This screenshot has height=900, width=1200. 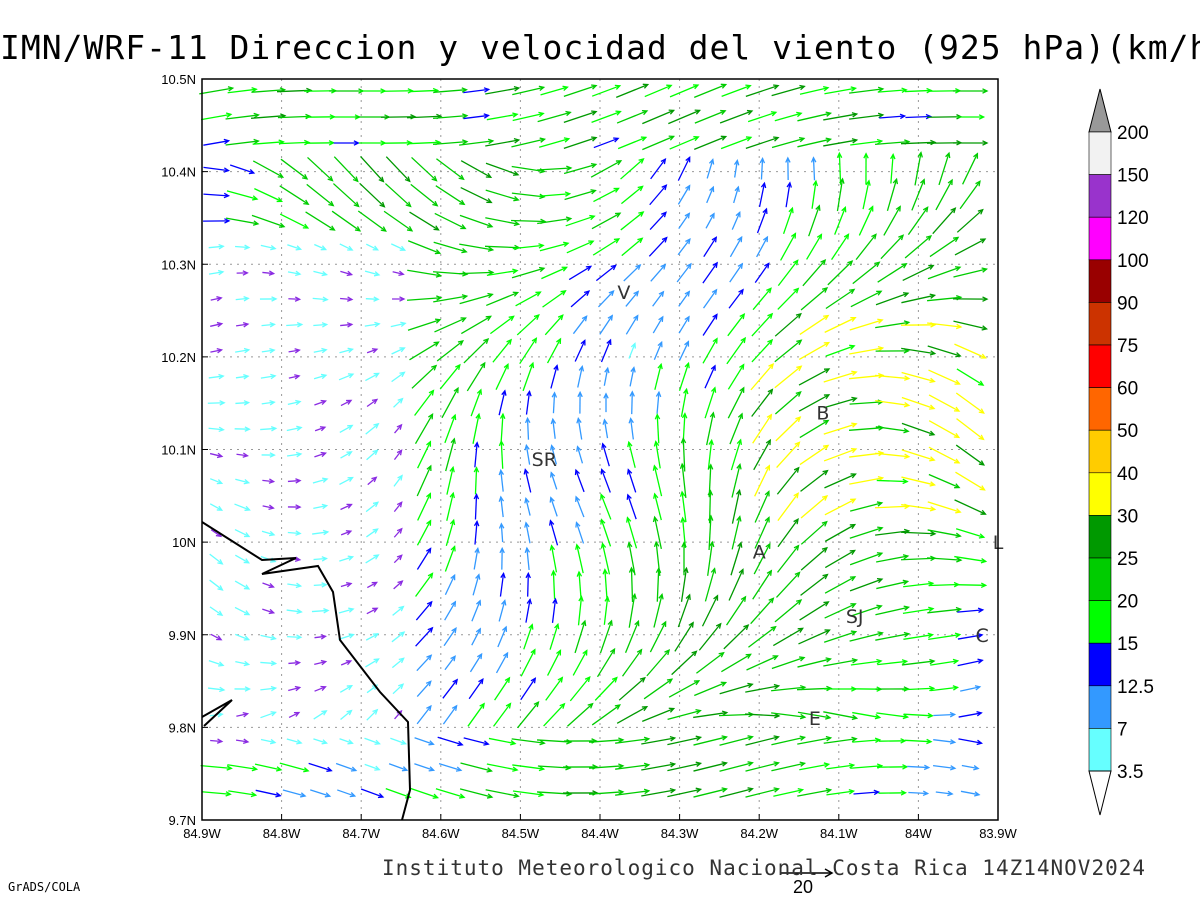 I want to click on colorbar-label: 60, so click(x=1127, y=389).